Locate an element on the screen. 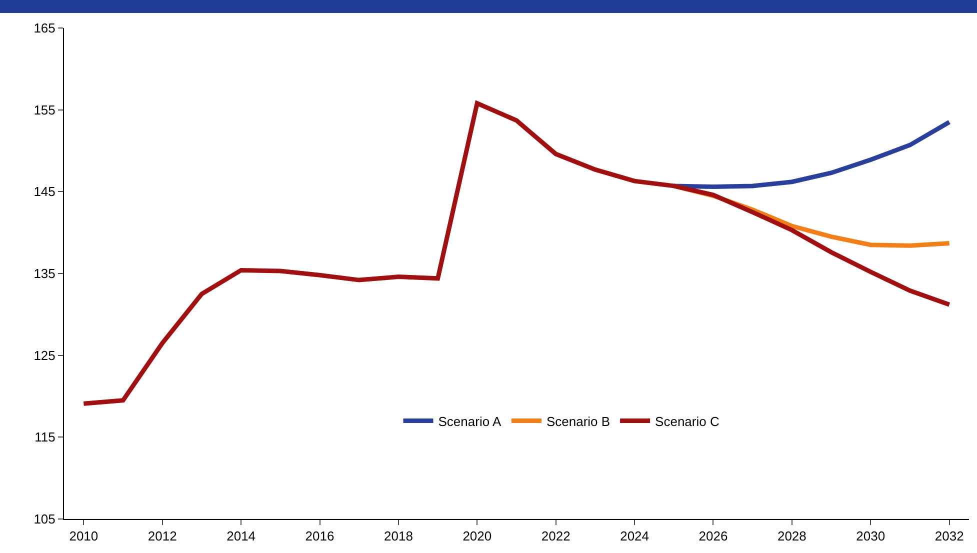 The height and width of the screenshot is (553, 977). y-tick-label: 135 is located at coordinates (45, 274).